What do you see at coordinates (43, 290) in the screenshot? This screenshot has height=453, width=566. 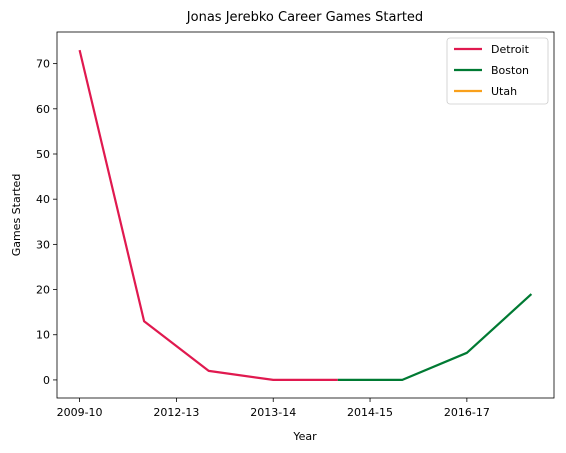 I see `y-tick-label: 20` at bounding box center [43, 290].